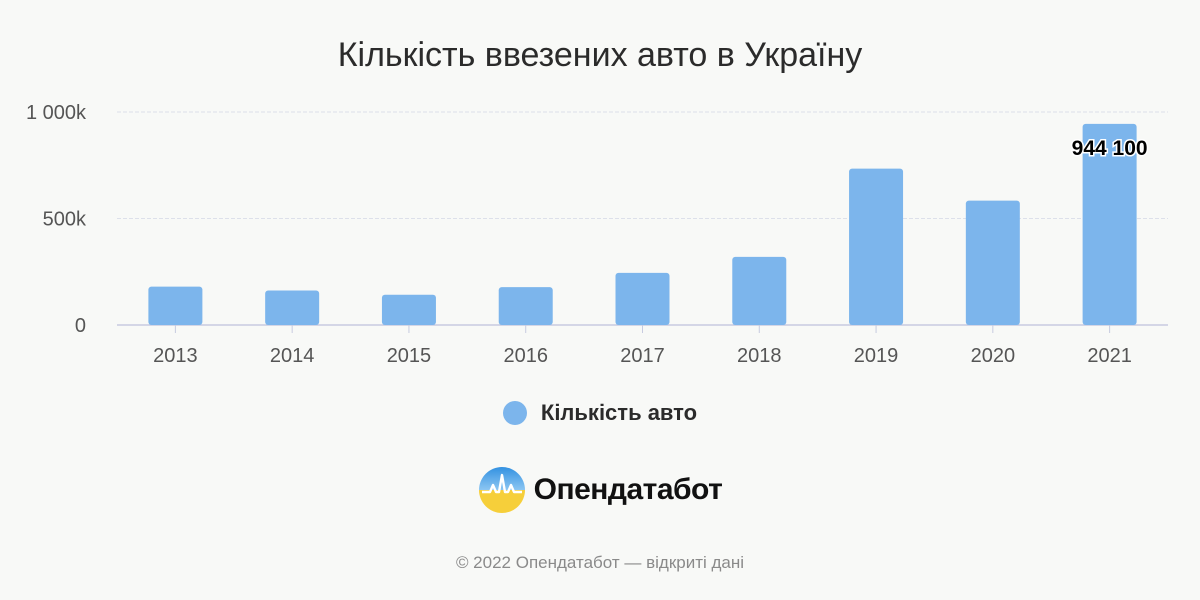 The height and width of the screenshot is (600, 1200). What do you see at coordinates (408, 309) in the screenshot?
I see `bar-2015` at bounding box center [408, 309].